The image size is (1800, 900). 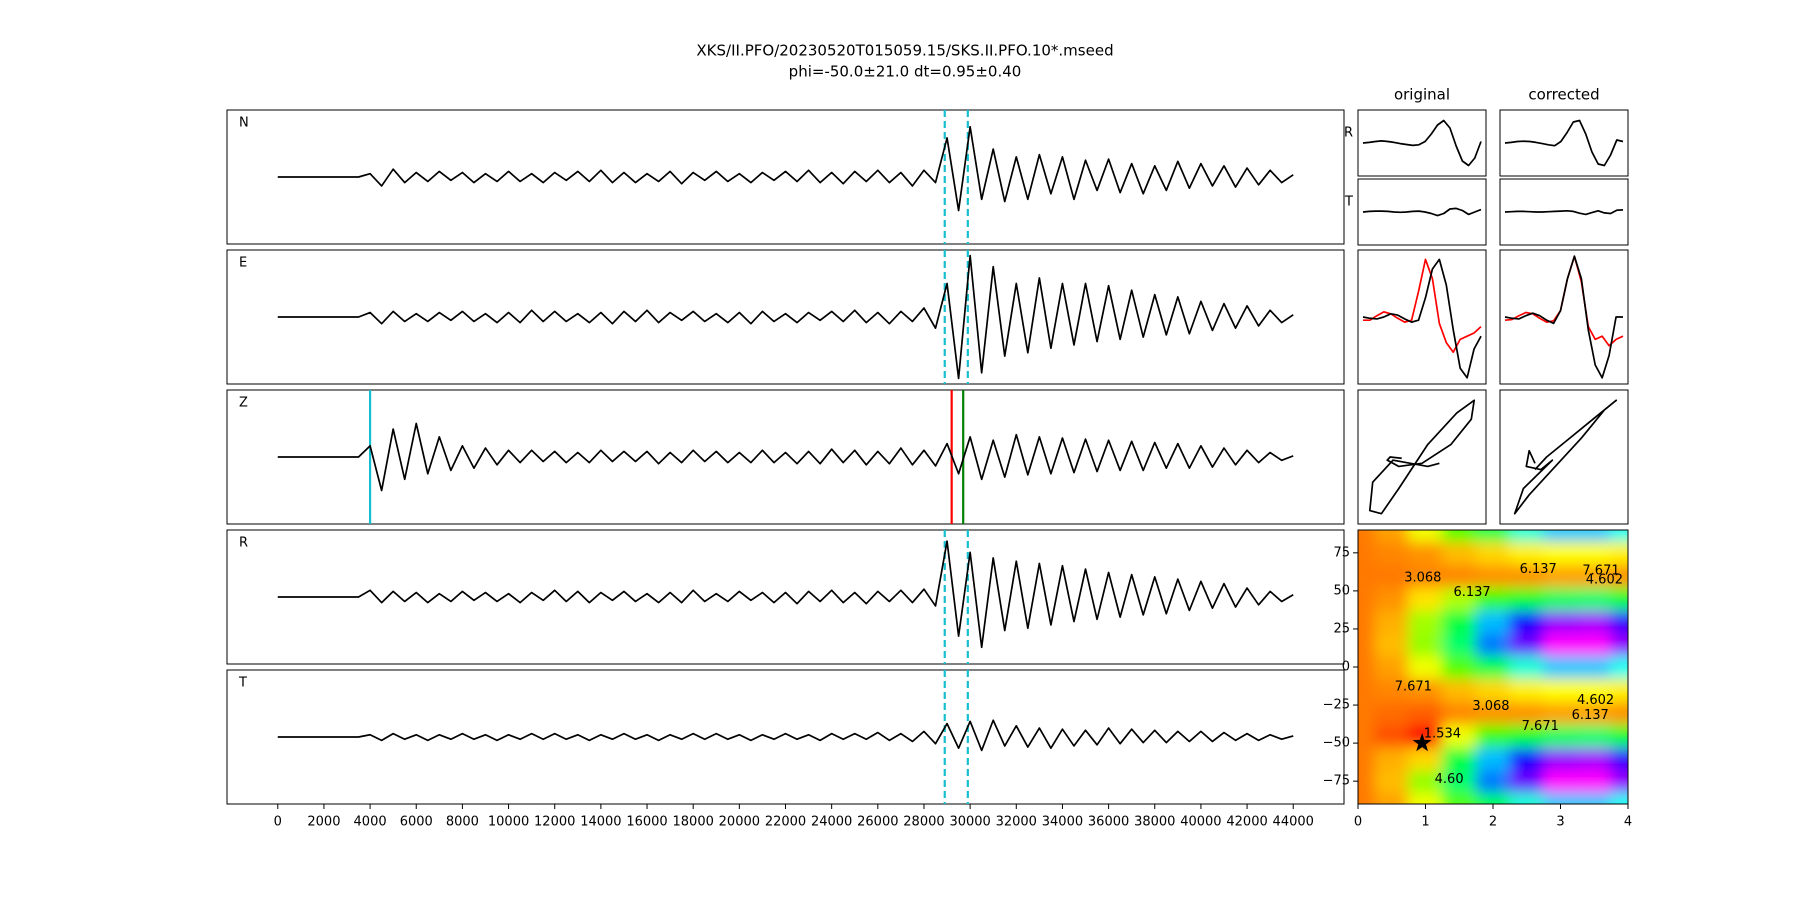 What do you see at coordinates (1563, 95) in the screenshot?
I see `column-title: corrected` at bounding box center [1563, 95].